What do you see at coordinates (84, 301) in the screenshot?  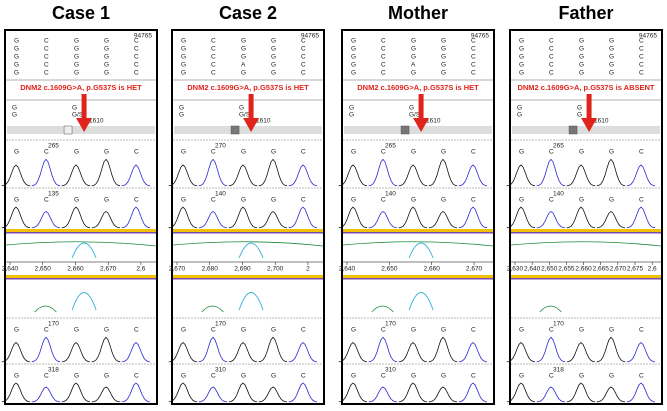 I see `variant-peak` at bounding box center [84, 301].